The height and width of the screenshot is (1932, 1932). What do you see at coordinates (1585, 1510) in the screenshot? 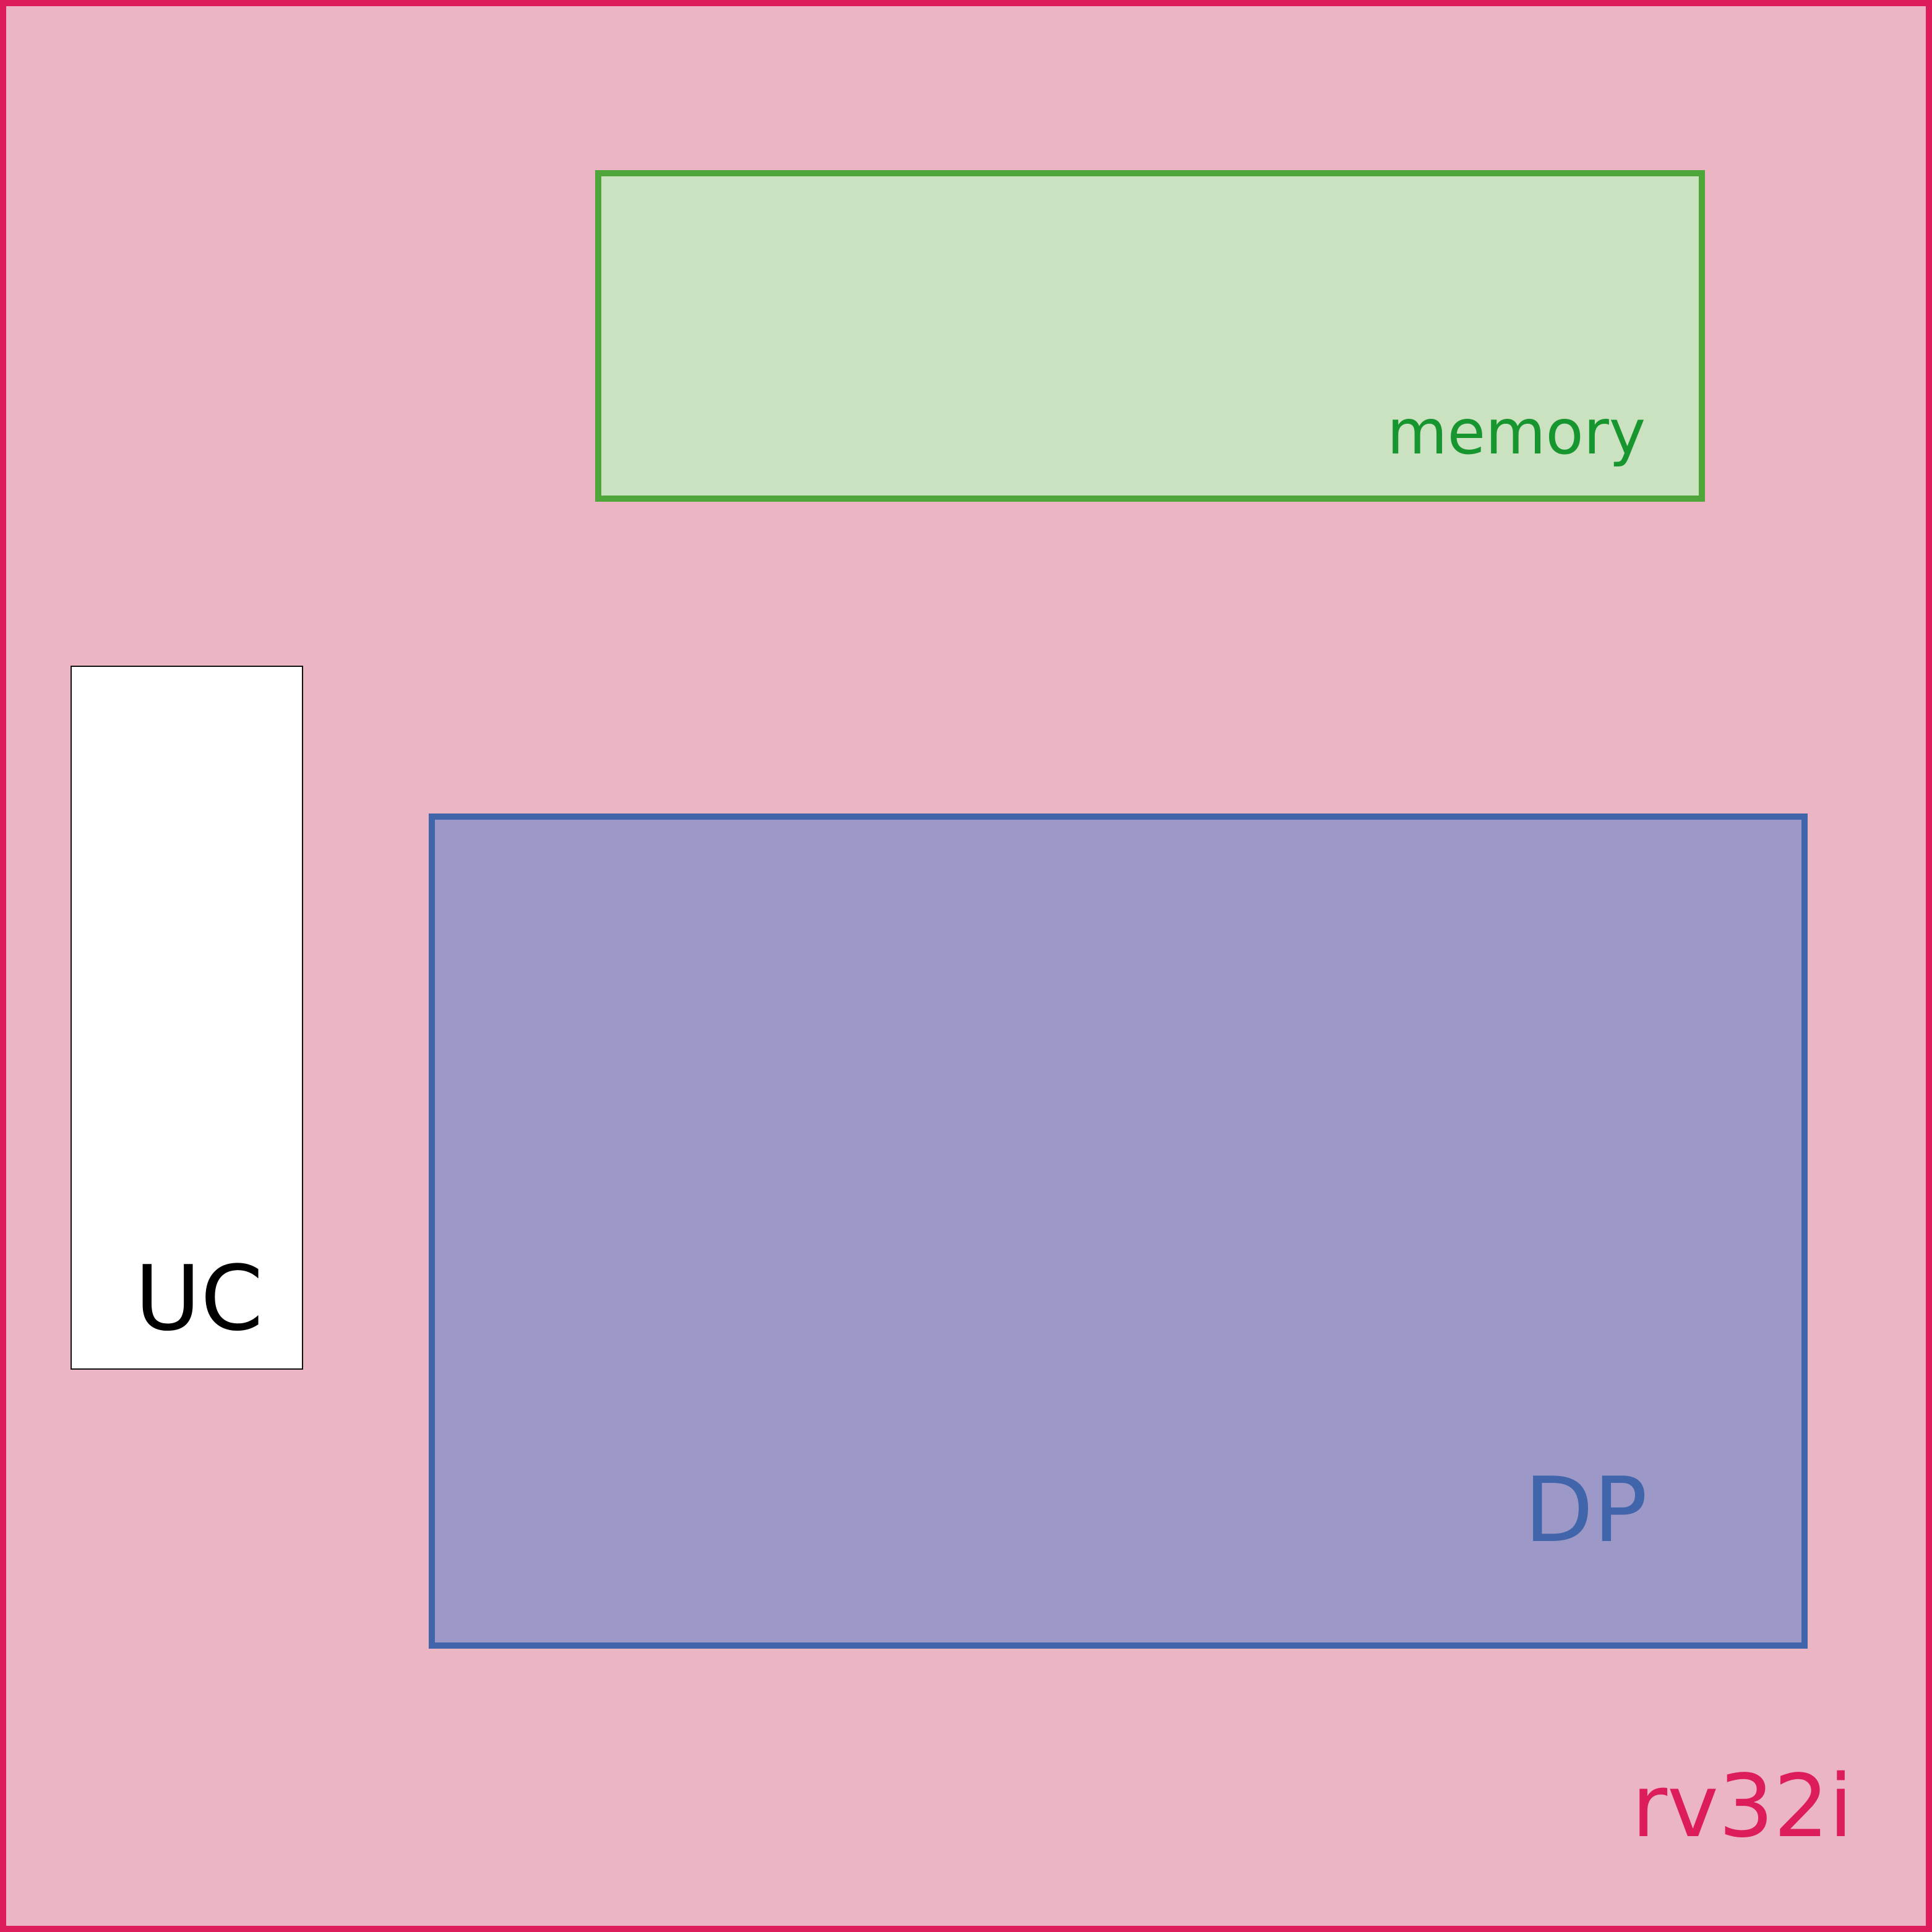
I see `dp-label: DP` at bounding box center [1585, 1510].